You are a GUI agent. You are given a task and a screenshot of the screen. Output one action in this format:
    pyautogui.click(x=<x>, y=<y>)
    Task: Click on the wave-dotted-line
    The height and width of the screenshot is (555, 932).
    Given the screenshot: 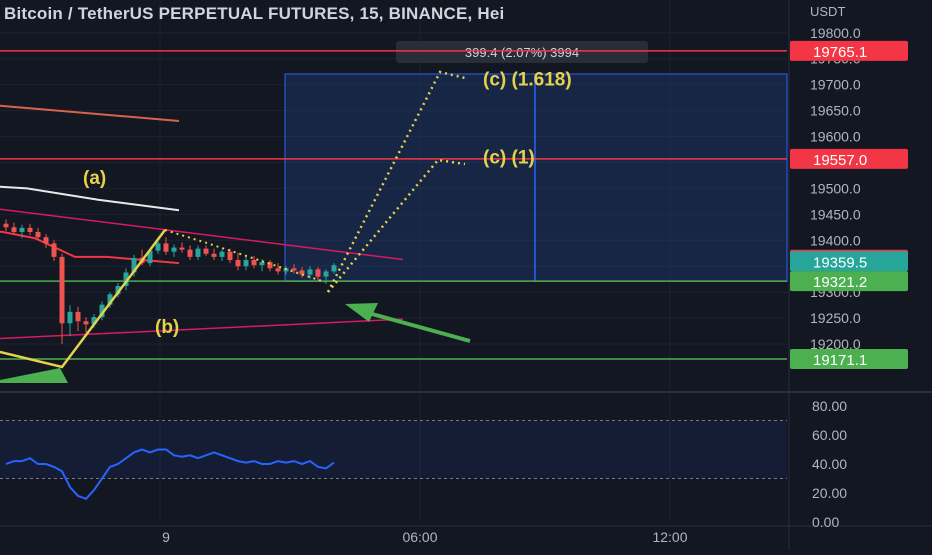 What is the action you would take?
    pyautogui.click(x=245, y=256)
    